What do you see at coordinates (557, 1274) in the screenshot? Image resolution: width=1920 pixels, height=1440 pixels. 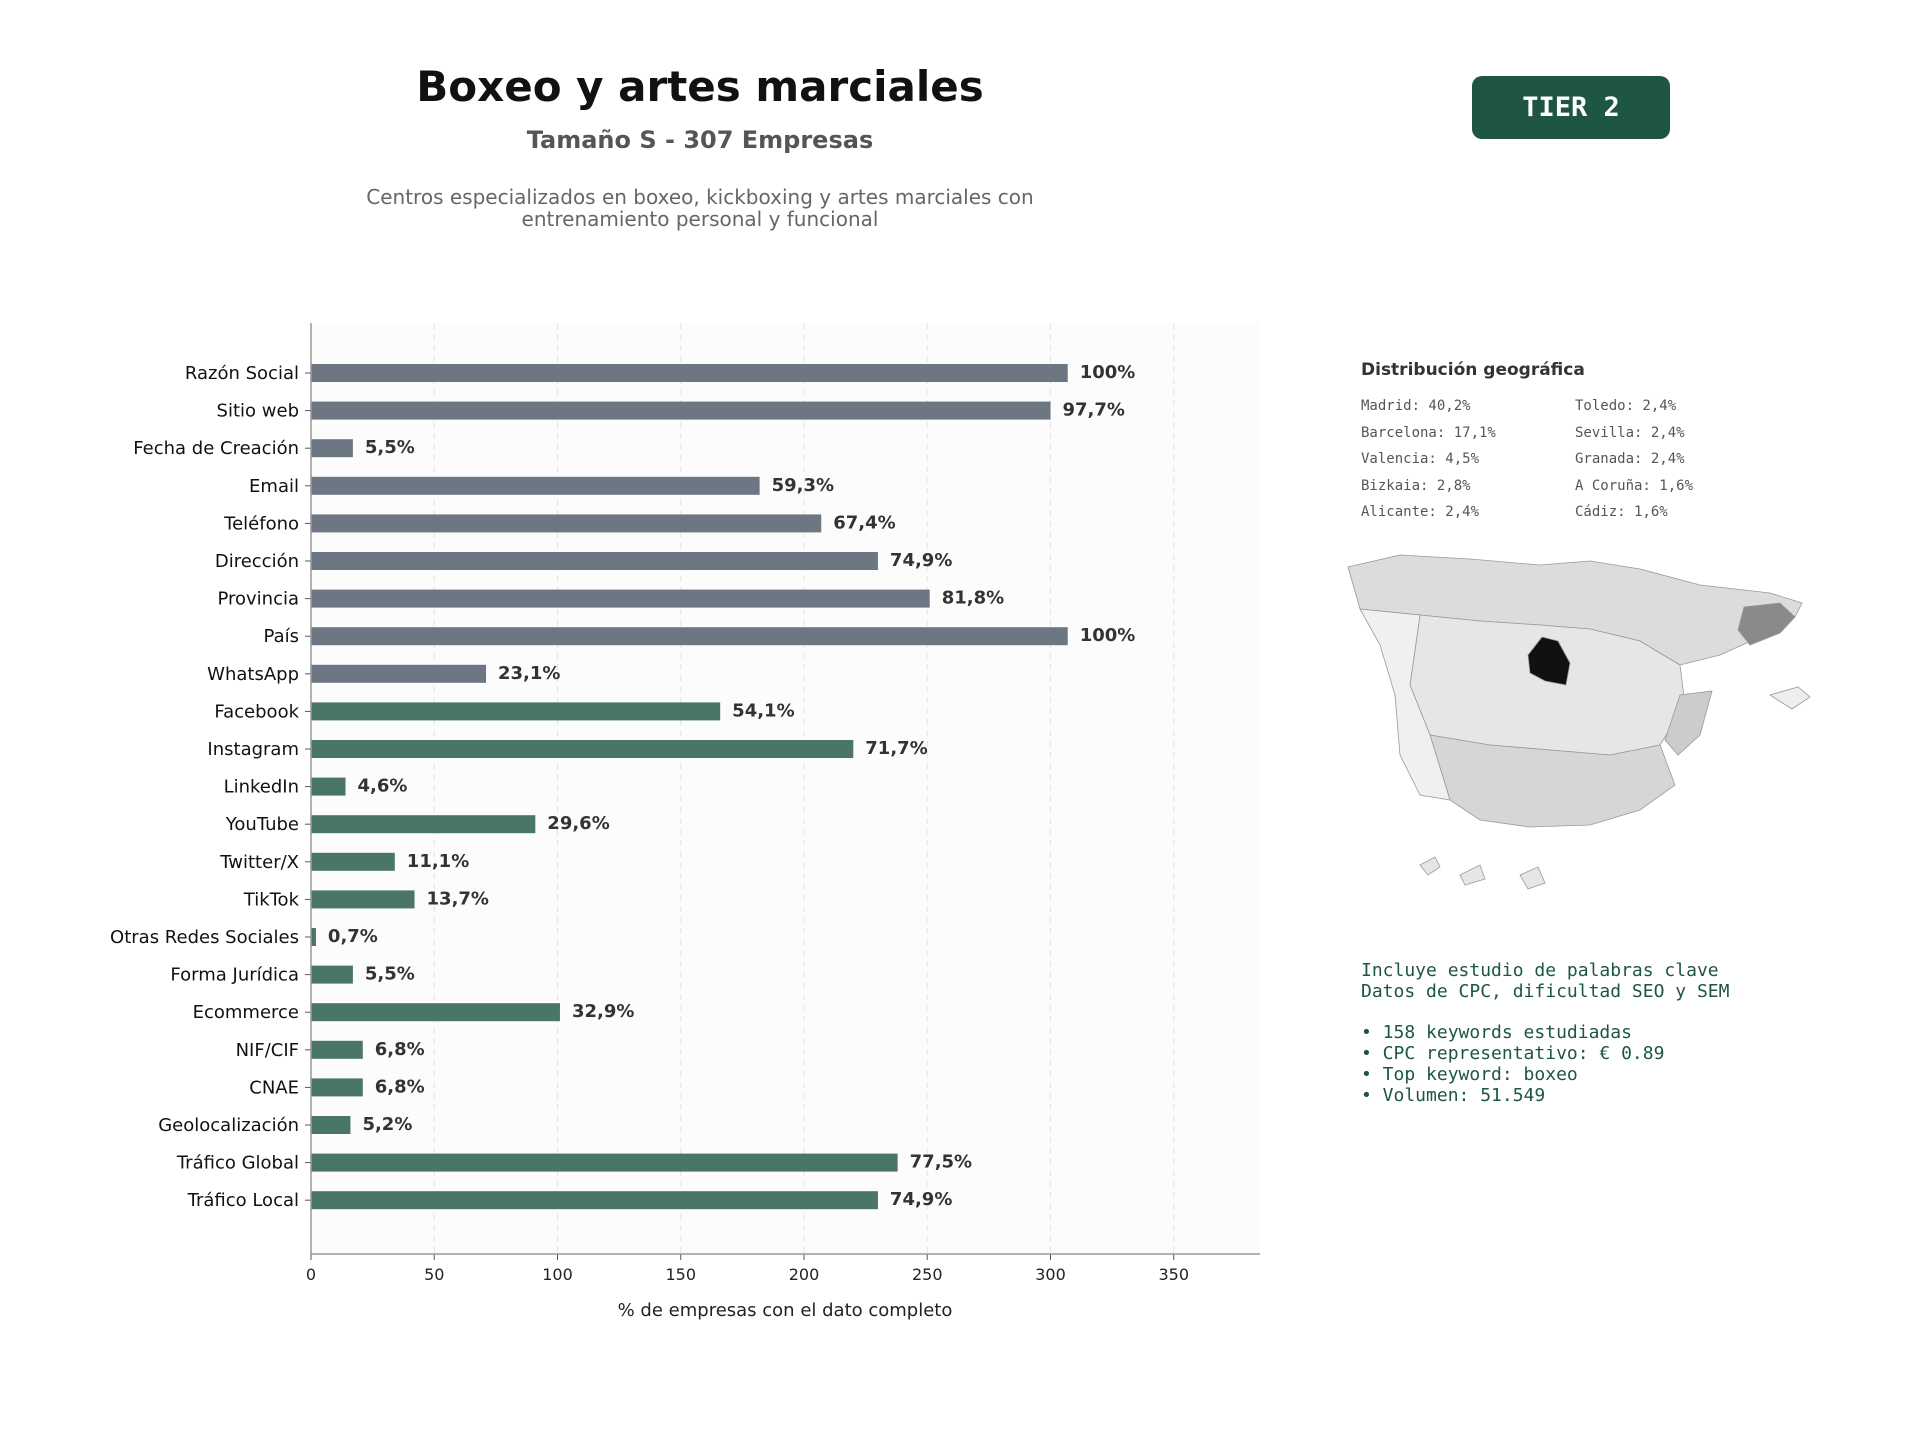 I see `x-tick-label: 100` at bounding box center [557, 1274].